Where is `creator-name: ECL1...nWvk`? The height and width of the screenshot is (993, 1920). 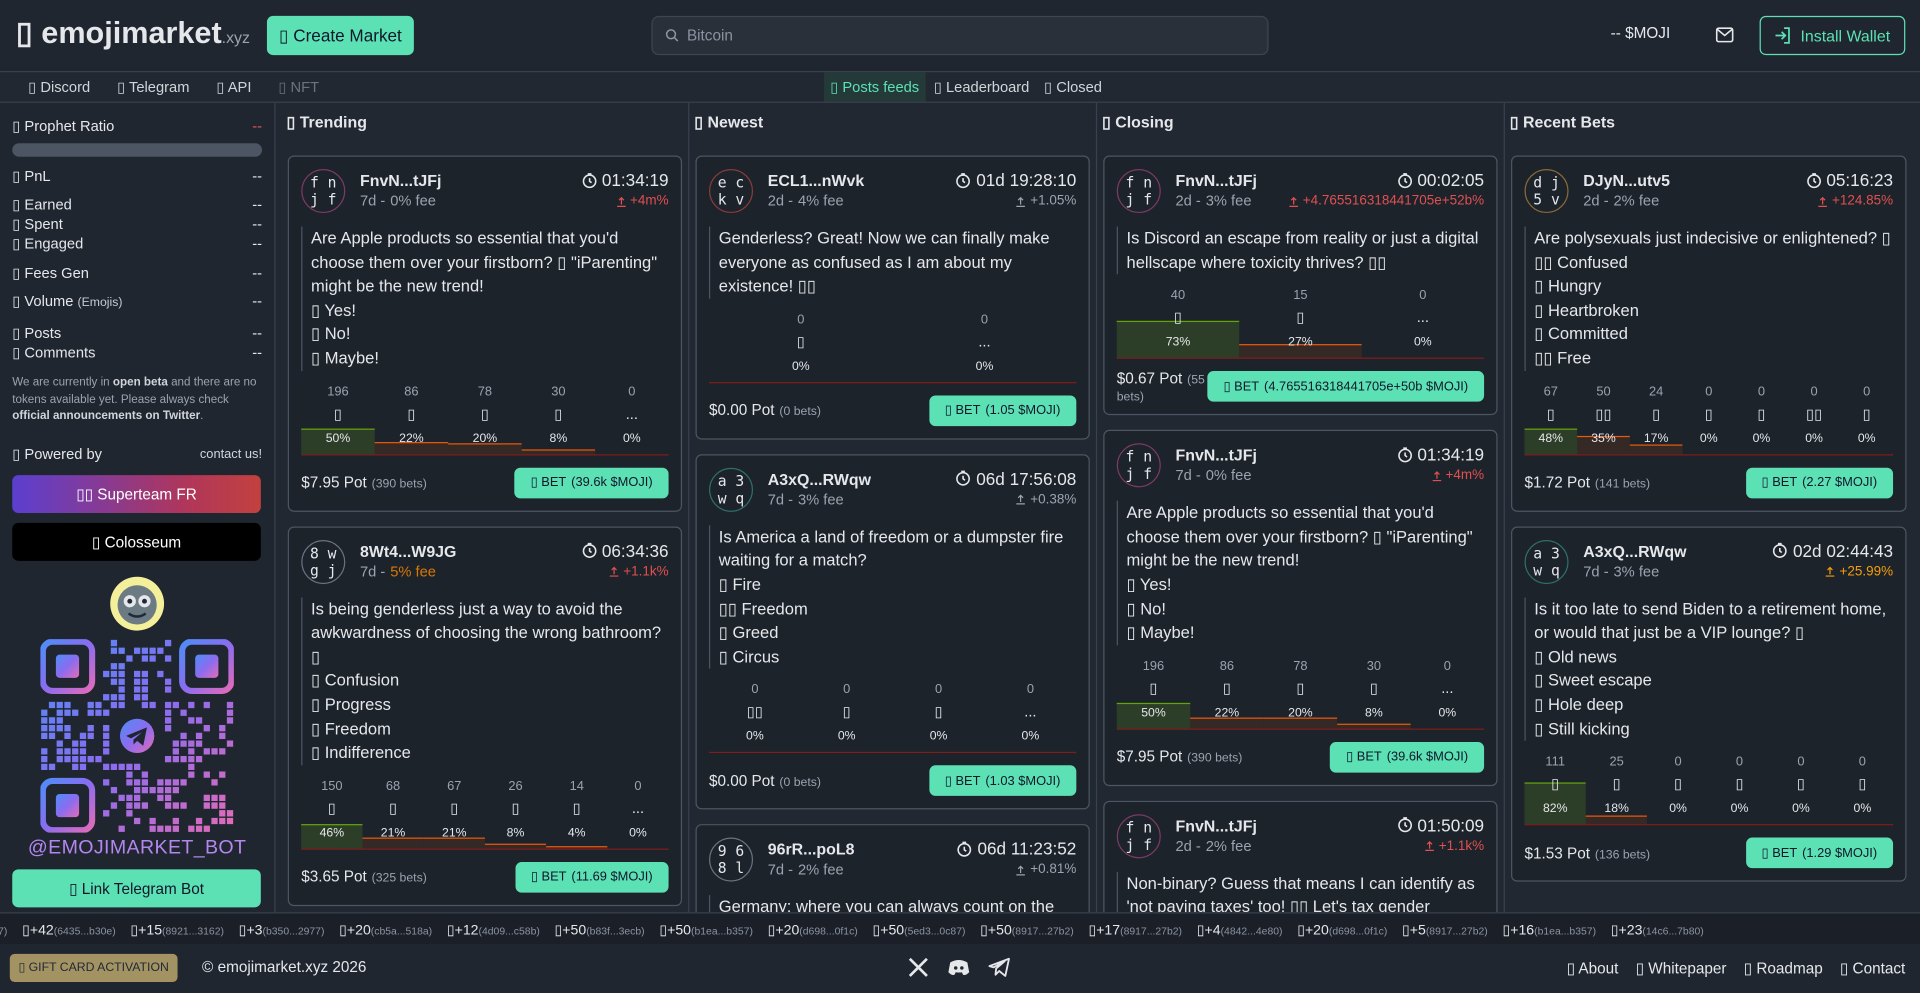 creator-name: ECL1...nWvk is located at coordinates (816, 180).